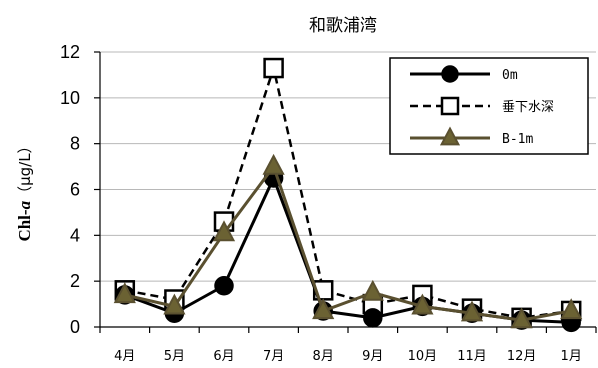 The image size is (598, 368). What do you see at coordinates (75, 144) in the screenshot?
I see `y-tick-label: 8` at bounding box center [75, 144].